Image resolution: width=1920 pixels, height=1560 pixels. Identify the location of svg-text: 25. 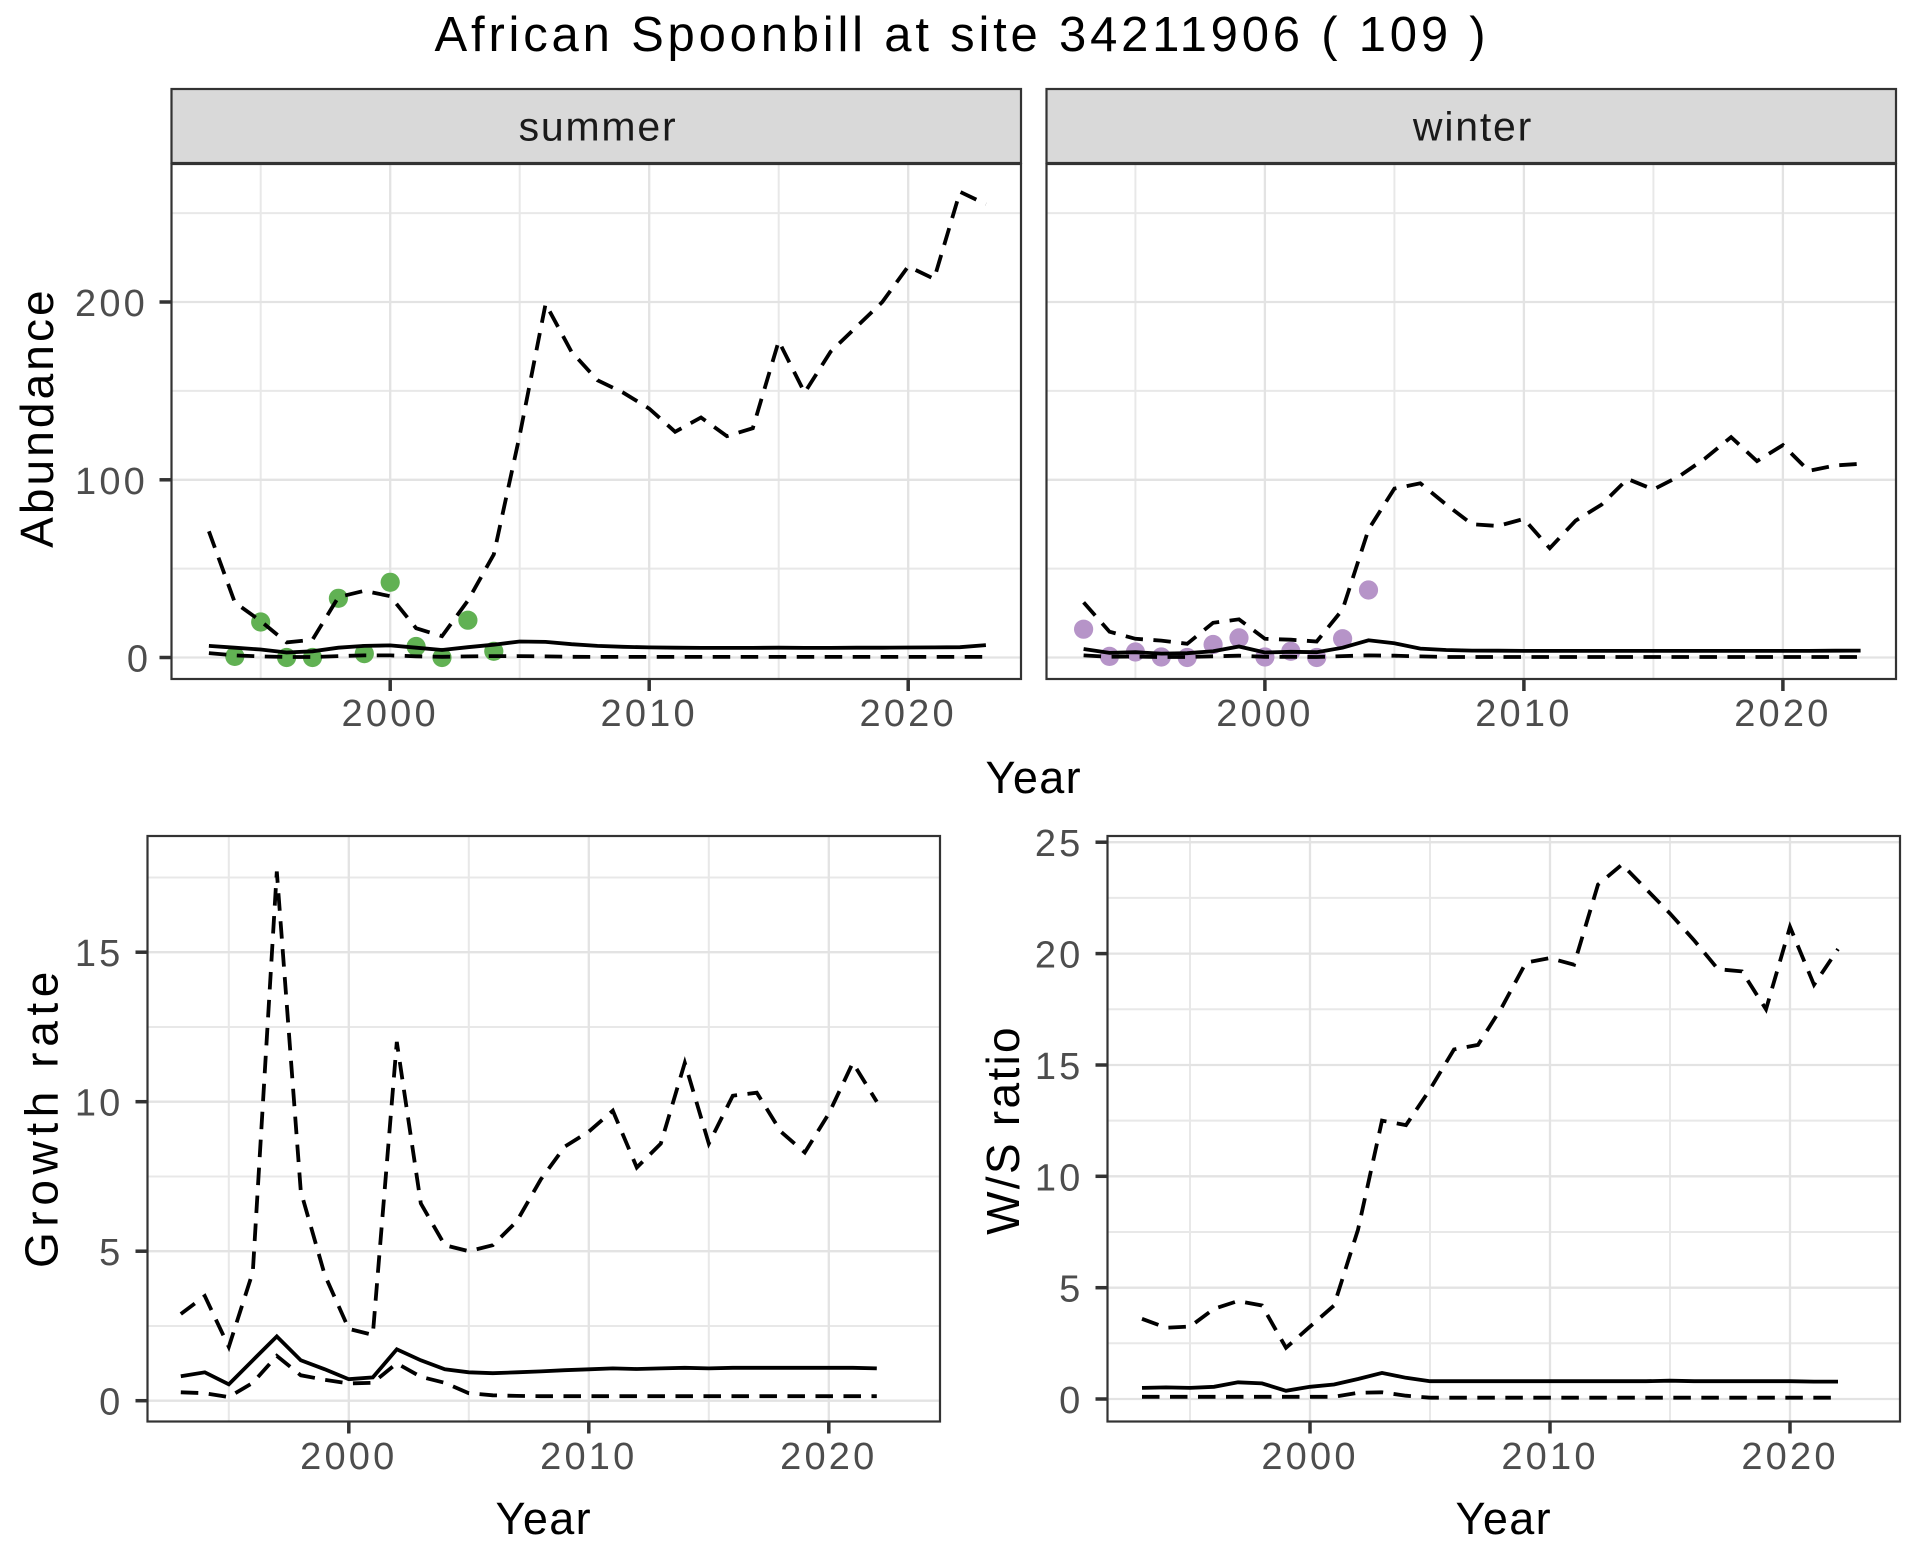
(1059, 844).